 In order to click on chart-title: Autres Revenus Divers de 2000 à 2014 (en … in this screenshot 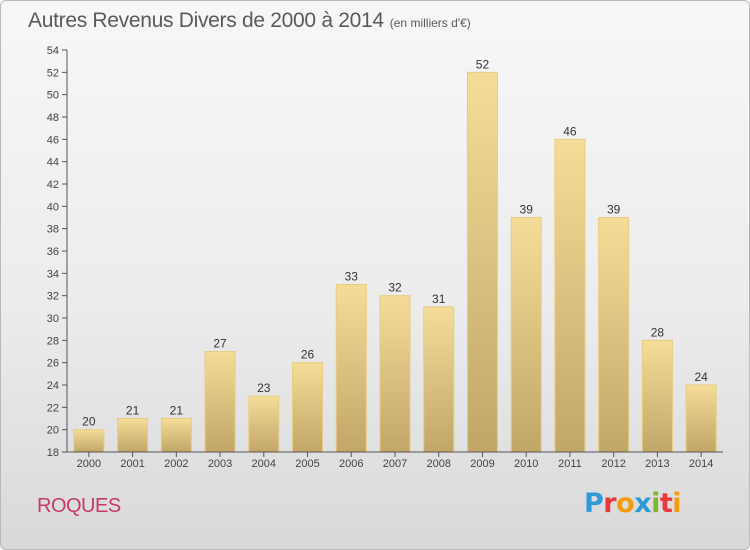, I will do `click(249, 21)`.